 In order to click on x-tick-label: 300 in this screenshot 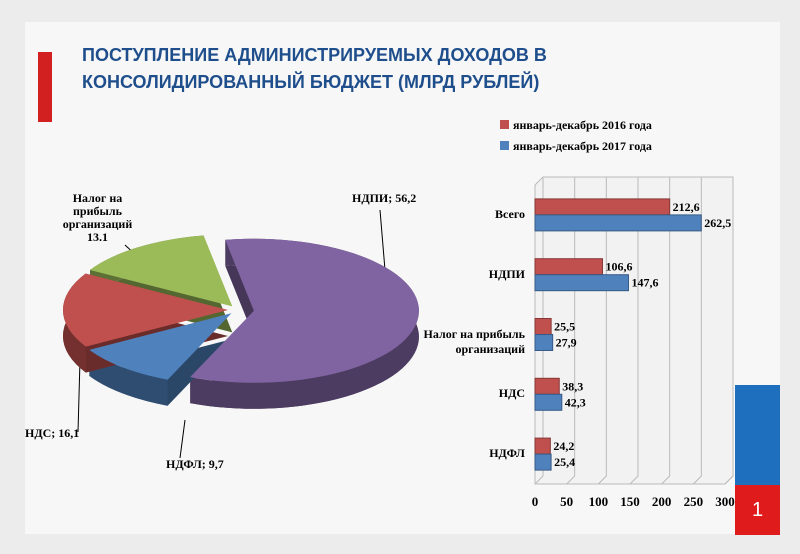, I will do `click(725, 501)`.